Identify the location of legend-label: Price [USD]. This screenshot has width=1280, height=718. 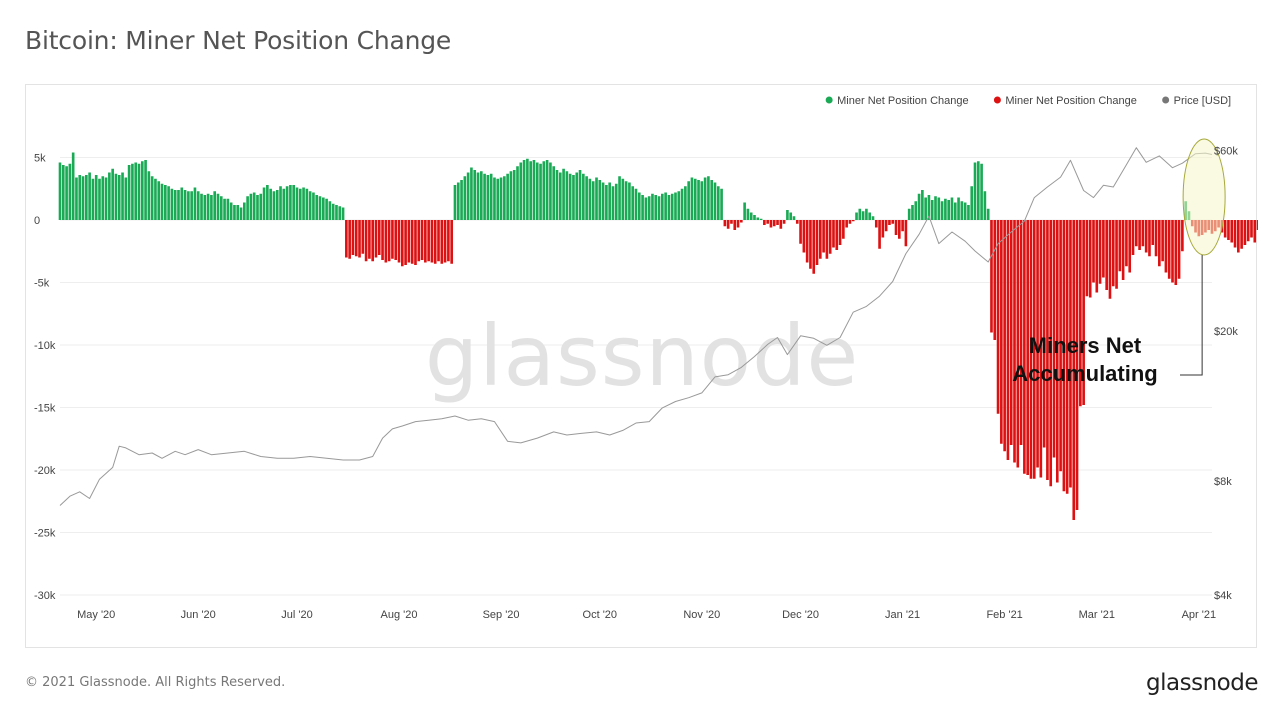
(1202, 101).